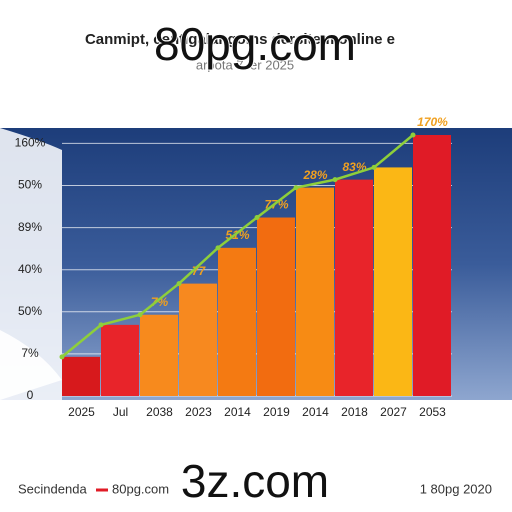  Describe the element at coordinates (393, 412) in the screenshot. I see `x-tick-label: 2027` at that location.